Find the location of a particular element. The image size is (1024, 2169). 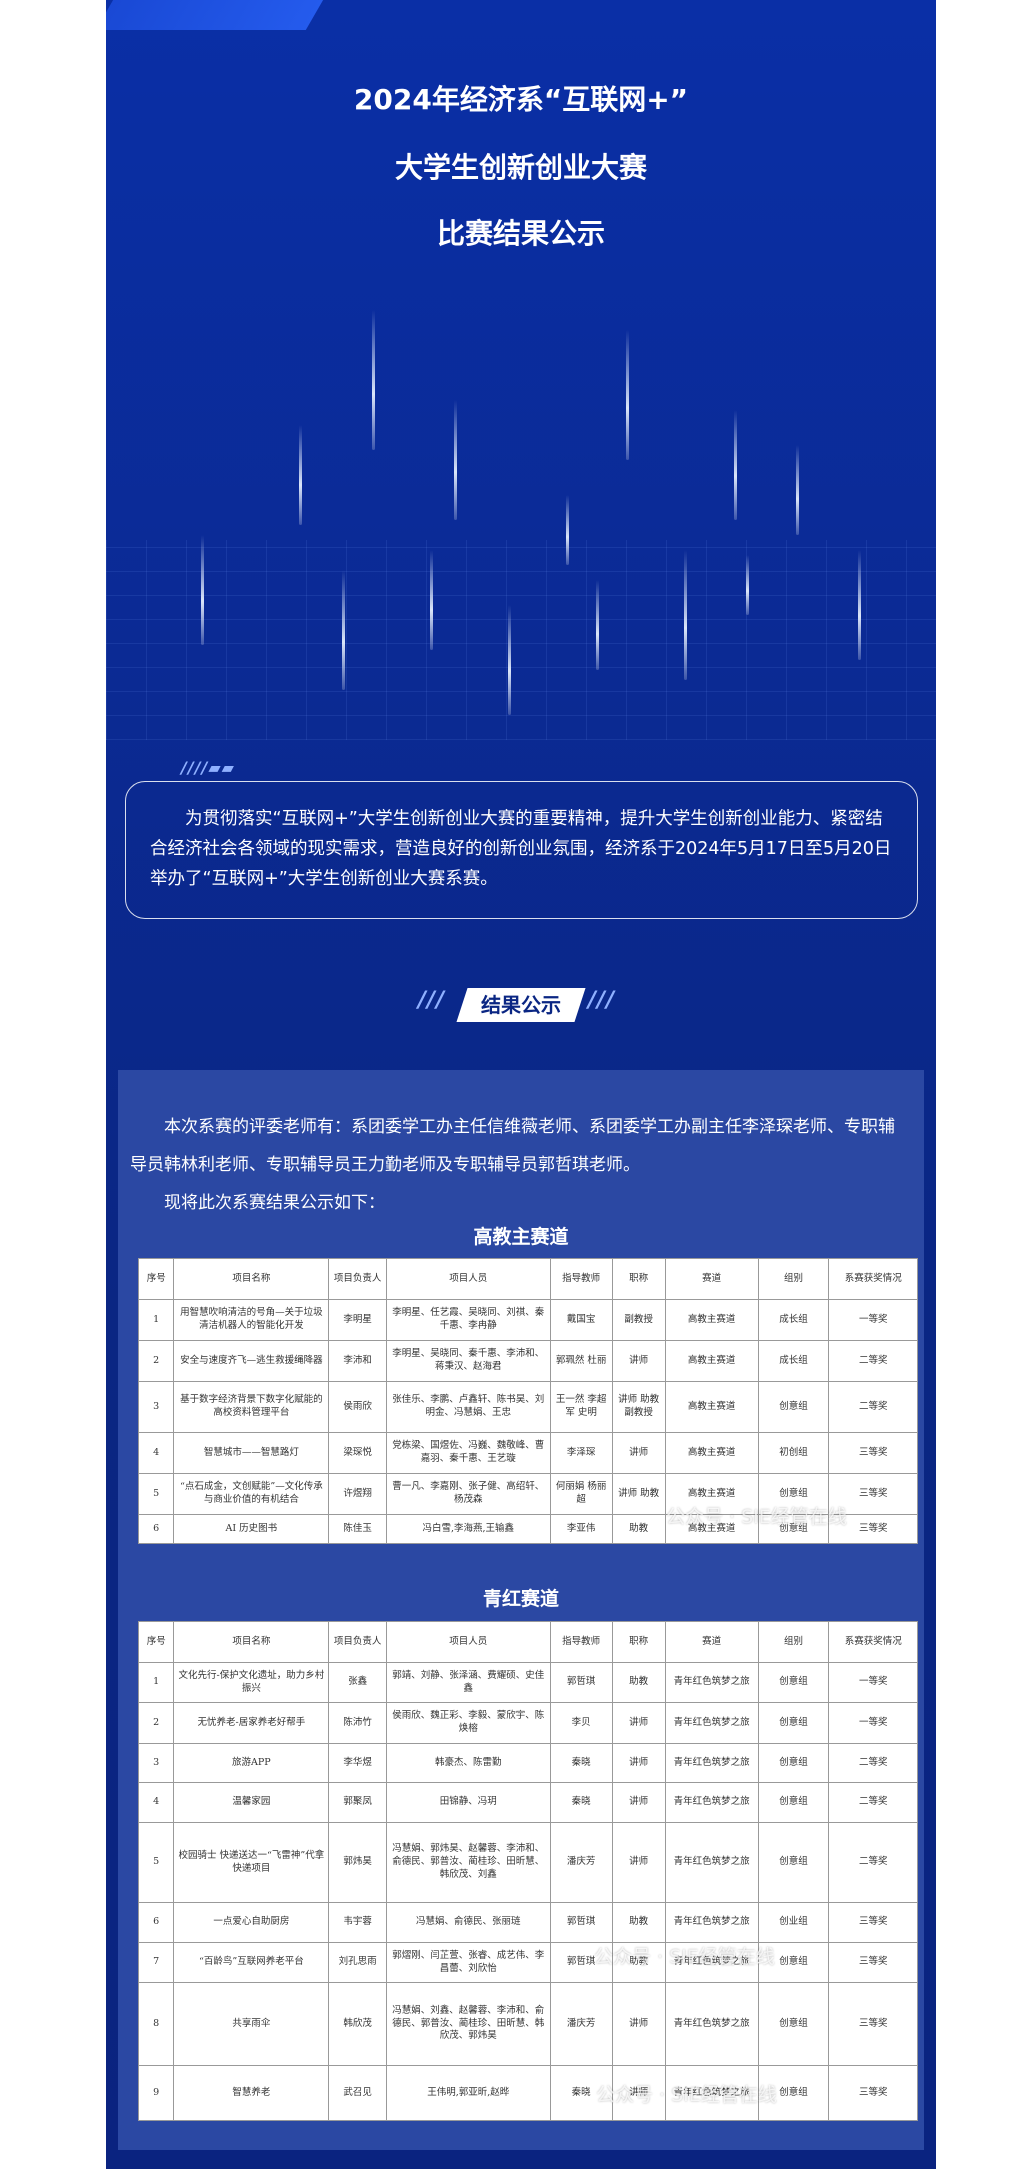

table-cell: 无忧养老-居家养老好帮手 is located at coordinates (251, 1723).